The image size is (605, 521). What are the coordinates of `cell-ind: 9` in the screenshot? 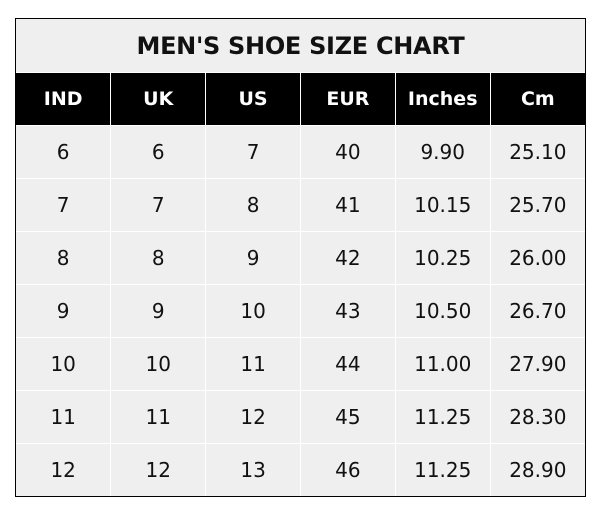 It's located at (63, 311).